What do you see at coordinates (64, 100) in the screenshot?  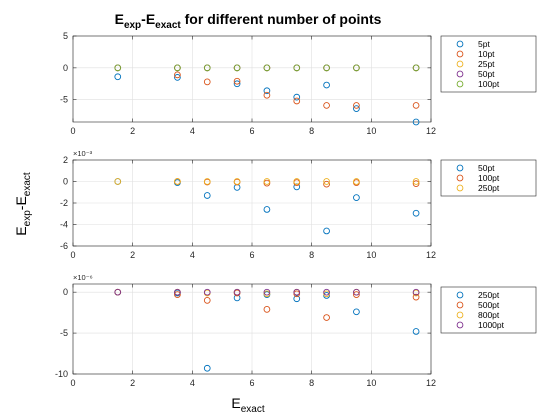 I see `y-tick-label: -5` at bounding box center [64, 100].